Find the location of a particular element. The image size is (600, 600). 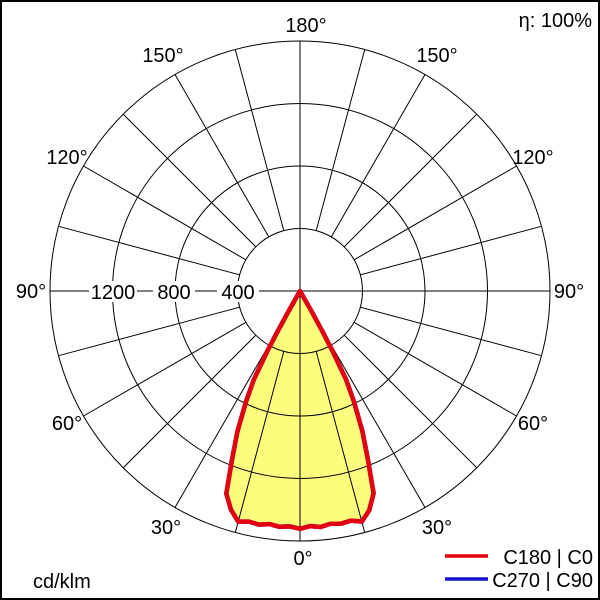

legend-label-c180-c0: C180 | C0 is located at coordinates (548, 558).